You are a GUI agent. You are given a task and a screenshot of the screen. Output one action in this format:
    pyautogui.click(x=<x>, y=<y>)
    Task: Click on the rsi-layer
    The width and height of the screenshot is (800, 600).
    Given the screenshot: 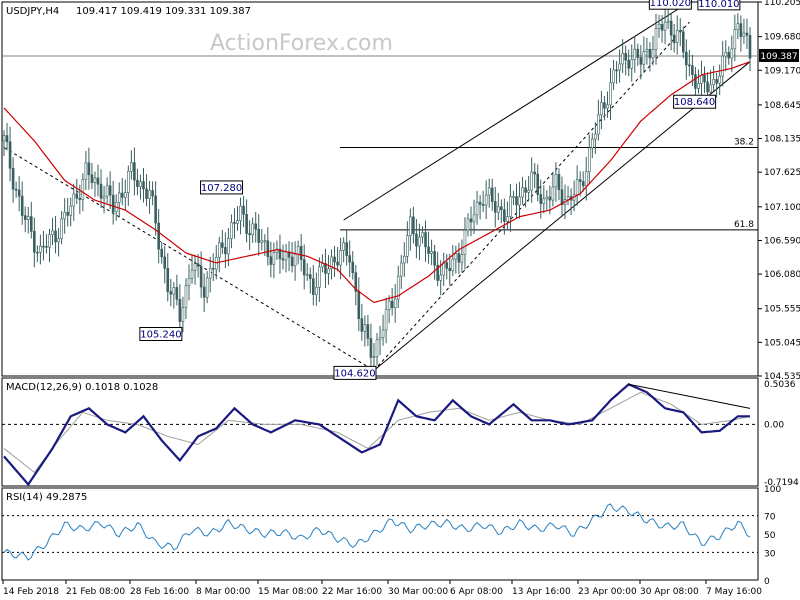 What is the action you would take?
    pyautogui.click(x=380, y=532)
    